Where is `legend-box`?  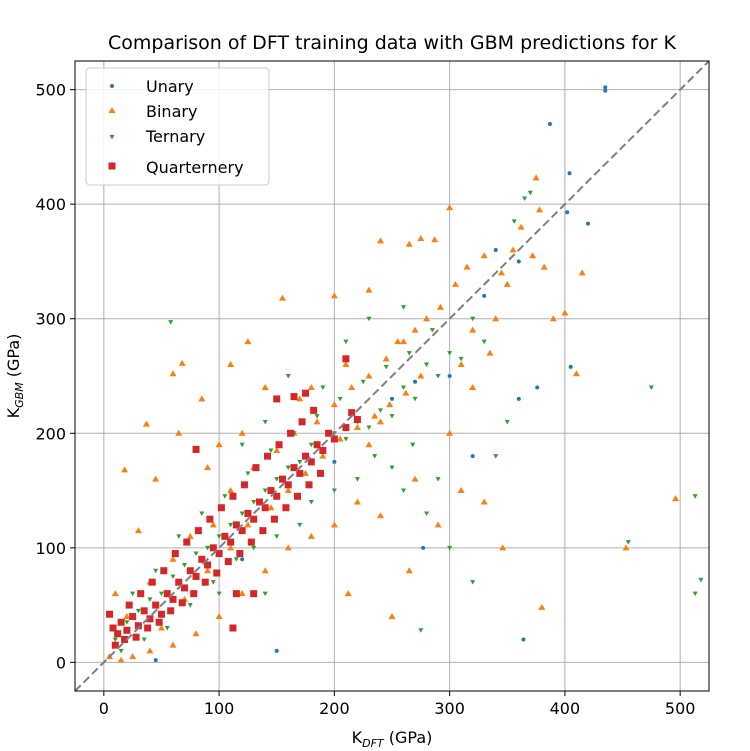 legend-box is located at coordinates (177, 126).